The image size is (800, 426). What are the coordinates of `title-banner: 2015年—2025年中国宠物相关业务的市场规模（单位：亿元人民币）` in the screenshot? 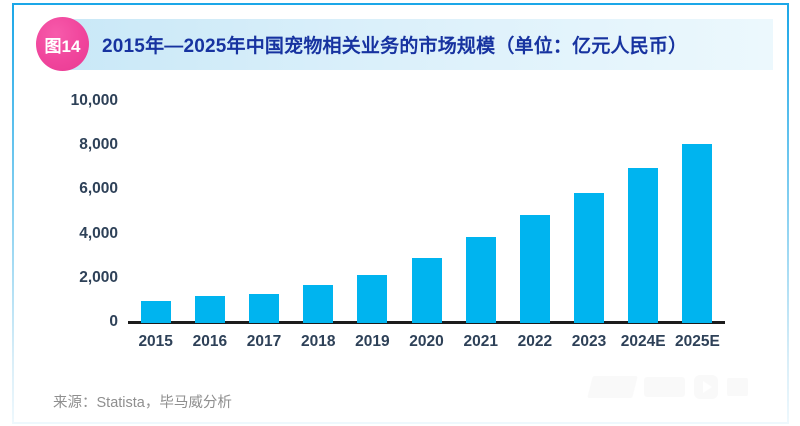 It's located at (417, 44).